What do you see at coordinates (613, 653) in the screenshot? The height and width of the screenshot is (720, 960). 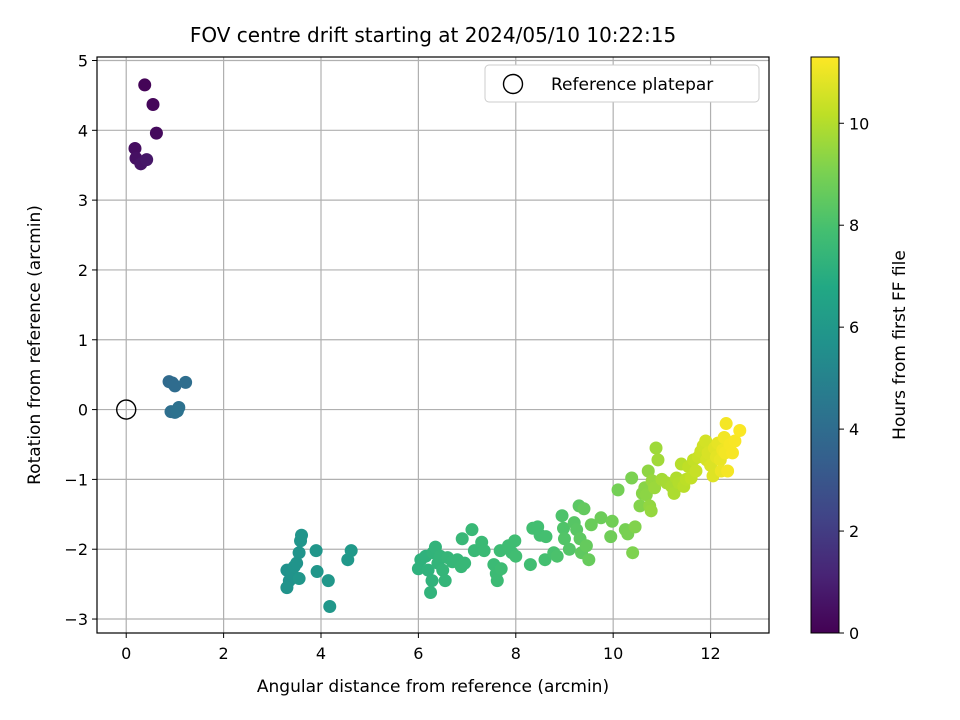 I see `x-tick-label: 10` at bounding box center [613, 653].